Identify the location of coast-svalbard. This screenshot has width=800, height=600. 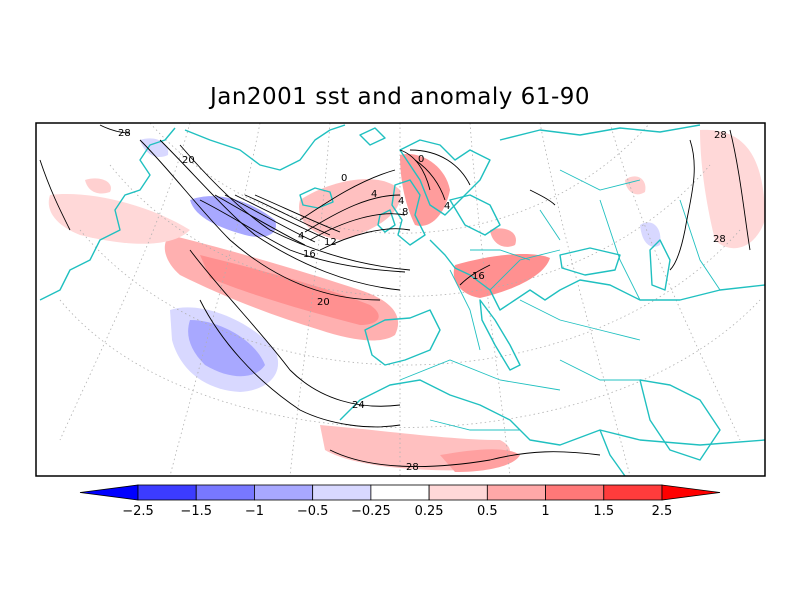
(372, 136).